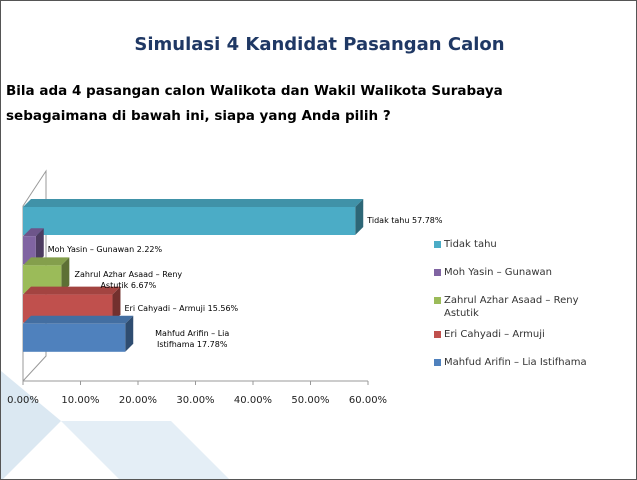 The width and height of the screenshot is (637, 480). Describe the element at coordinates (498, 272) in the screenshot. I see `legend-label: Moh Yasin – Gunawan` at that location.